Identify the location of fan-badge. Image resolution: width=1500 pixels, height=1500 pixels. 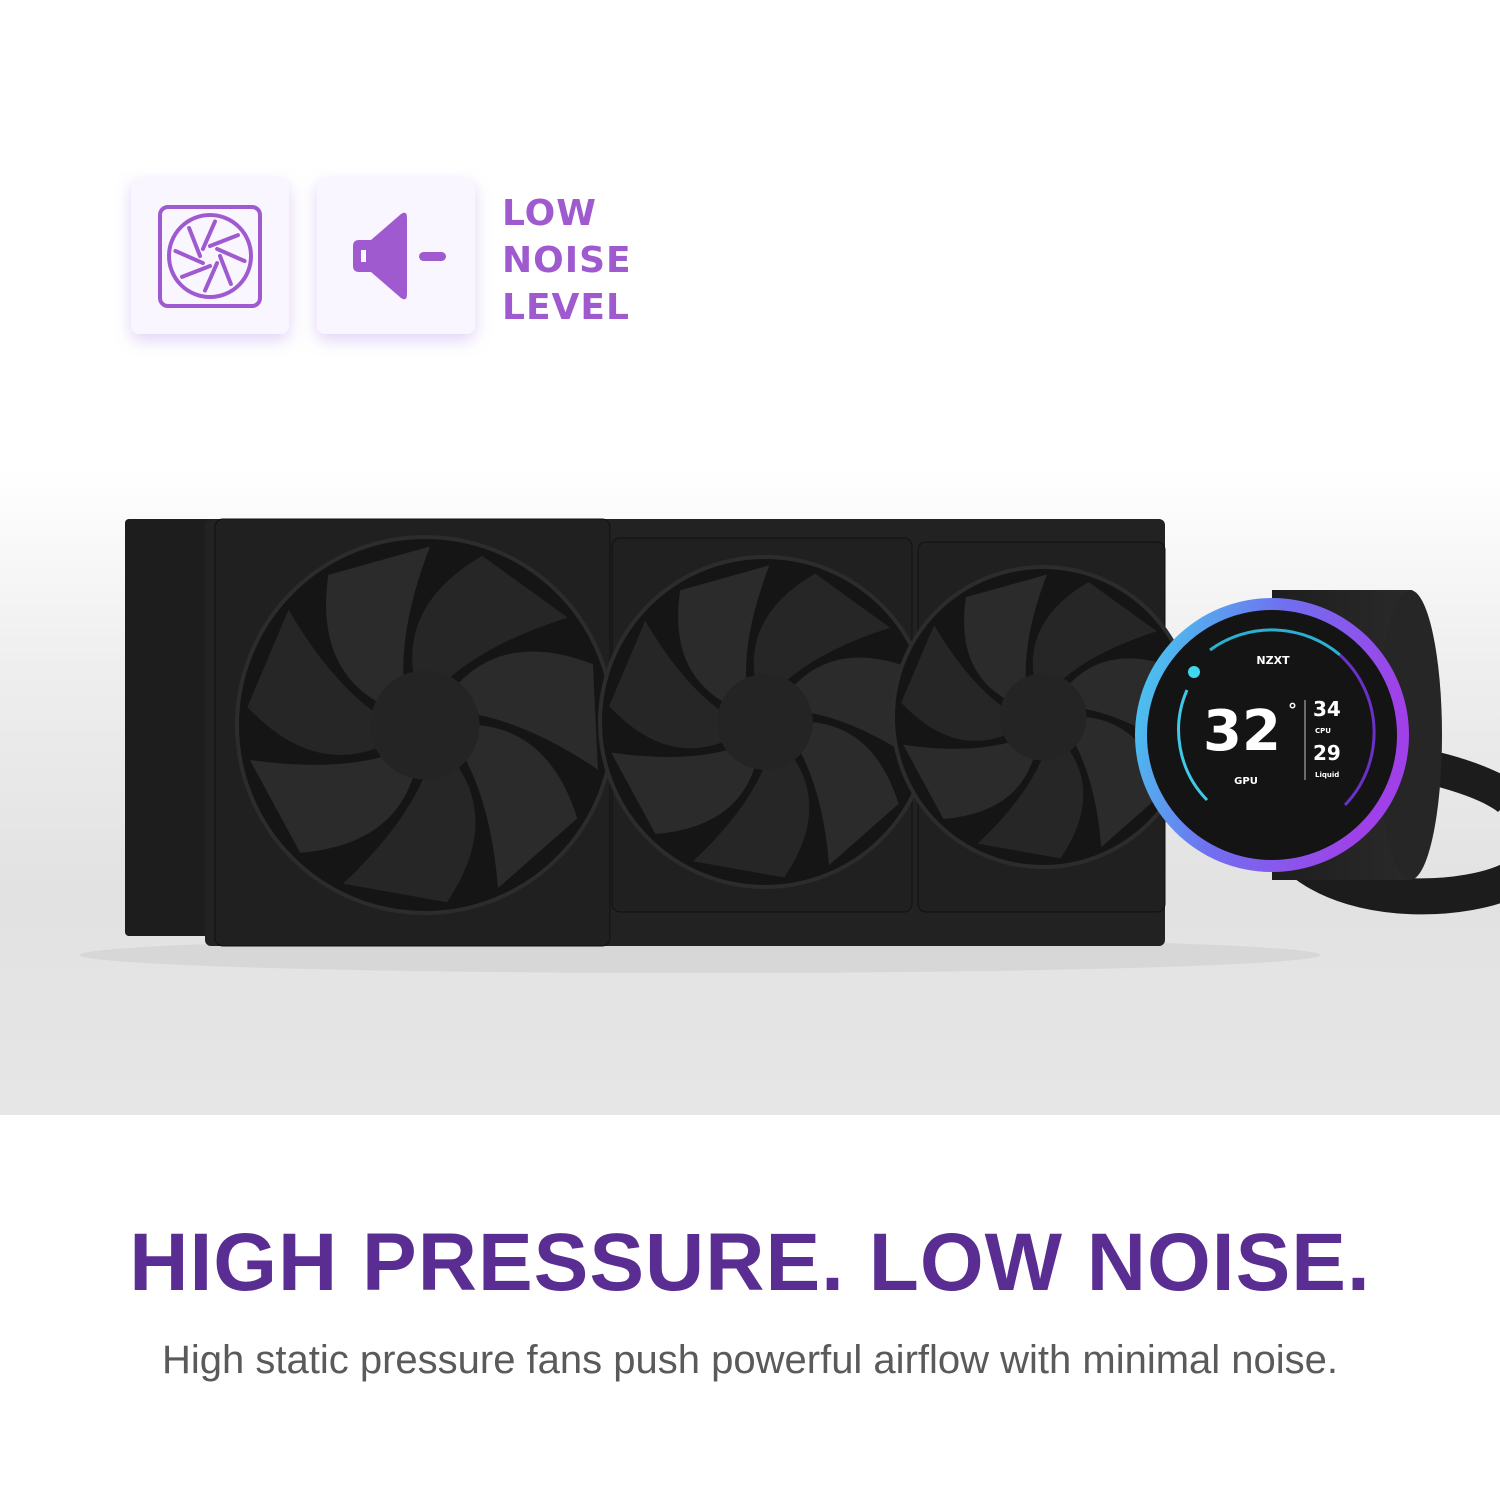
(210, 256).